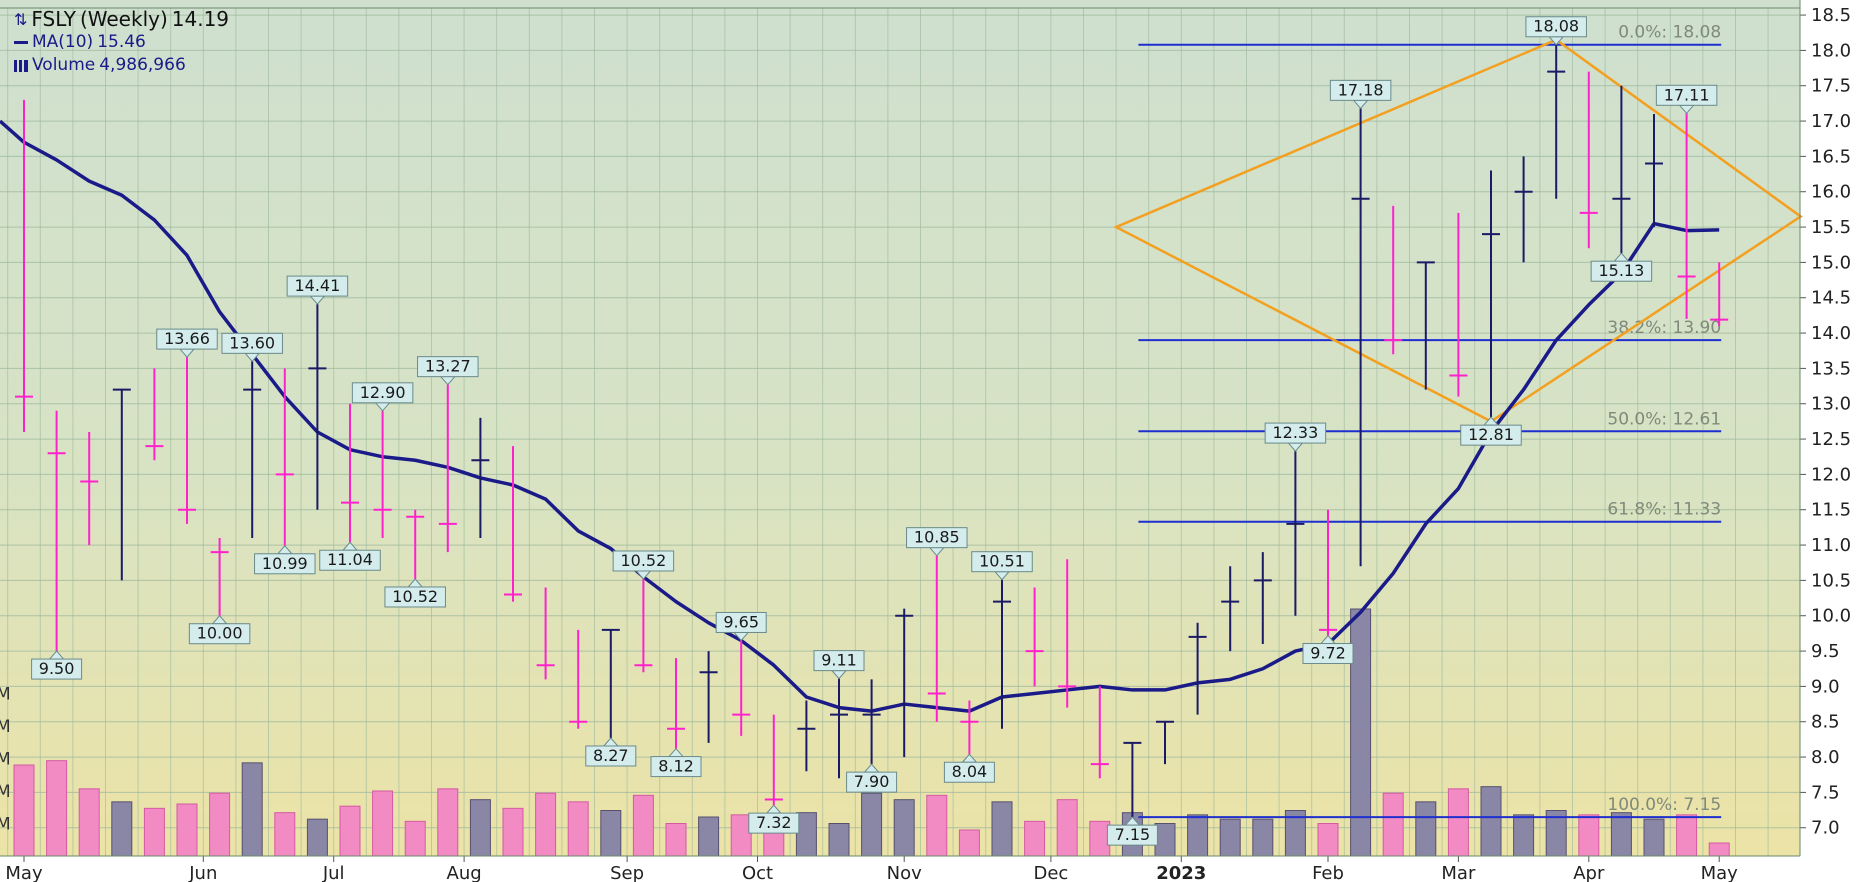 The width and height of the screenshot is (1876, 882). Describe the element at coordinates (1825, 722) in the screenshot. I see `y-tick-label: 8.5` at that location.